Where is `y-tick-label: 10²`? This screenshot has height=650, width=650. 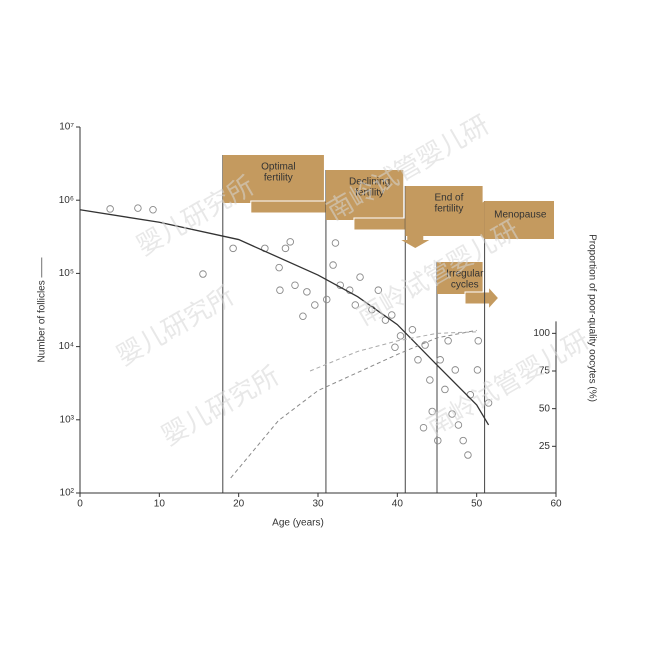
y-tick-label: 10² is located at coordinates (67, 493).